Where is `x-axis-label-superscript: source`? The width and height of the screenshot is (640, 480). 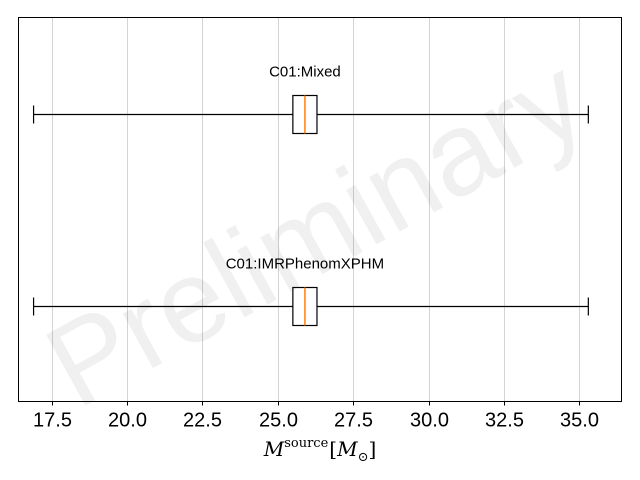 x-axis-label-superscript: source is located at coordinates (306, 443).